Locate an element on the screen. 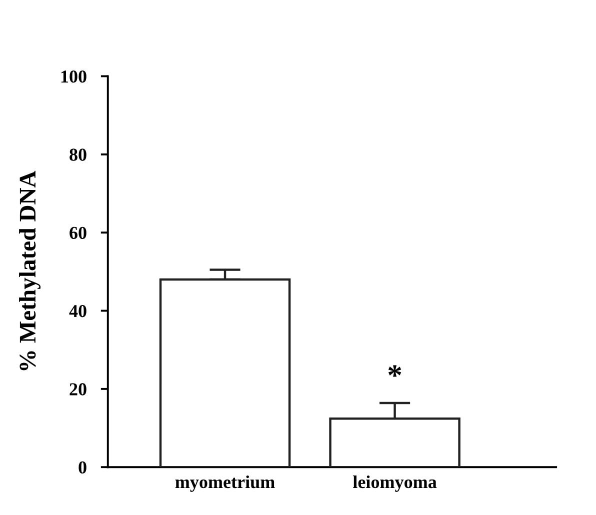  y-tick-label: 20 is located at coordinates (78, 389).